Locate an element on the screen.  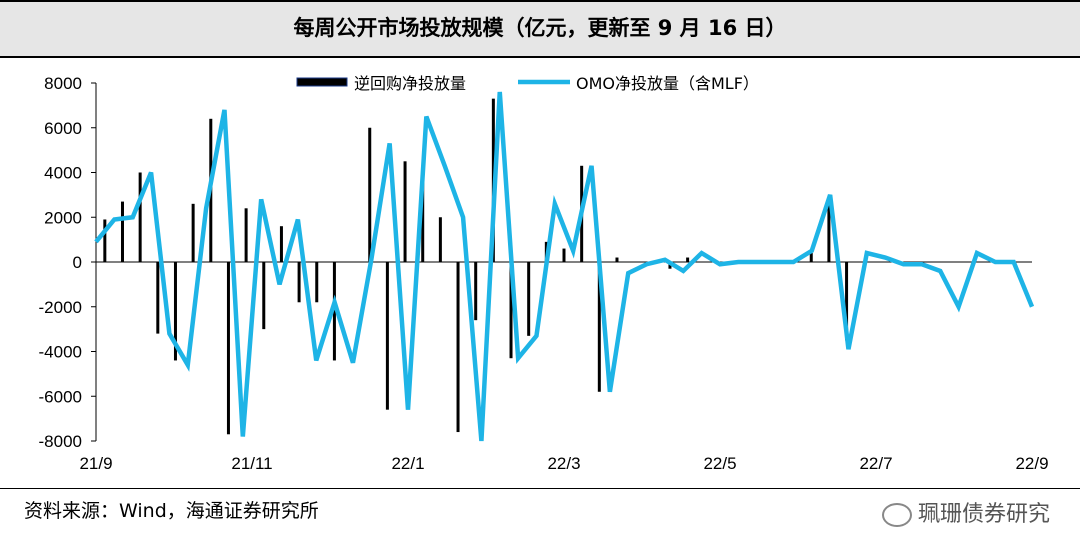
x-tick-label: 22/5 is located at coordinates (719, 463).